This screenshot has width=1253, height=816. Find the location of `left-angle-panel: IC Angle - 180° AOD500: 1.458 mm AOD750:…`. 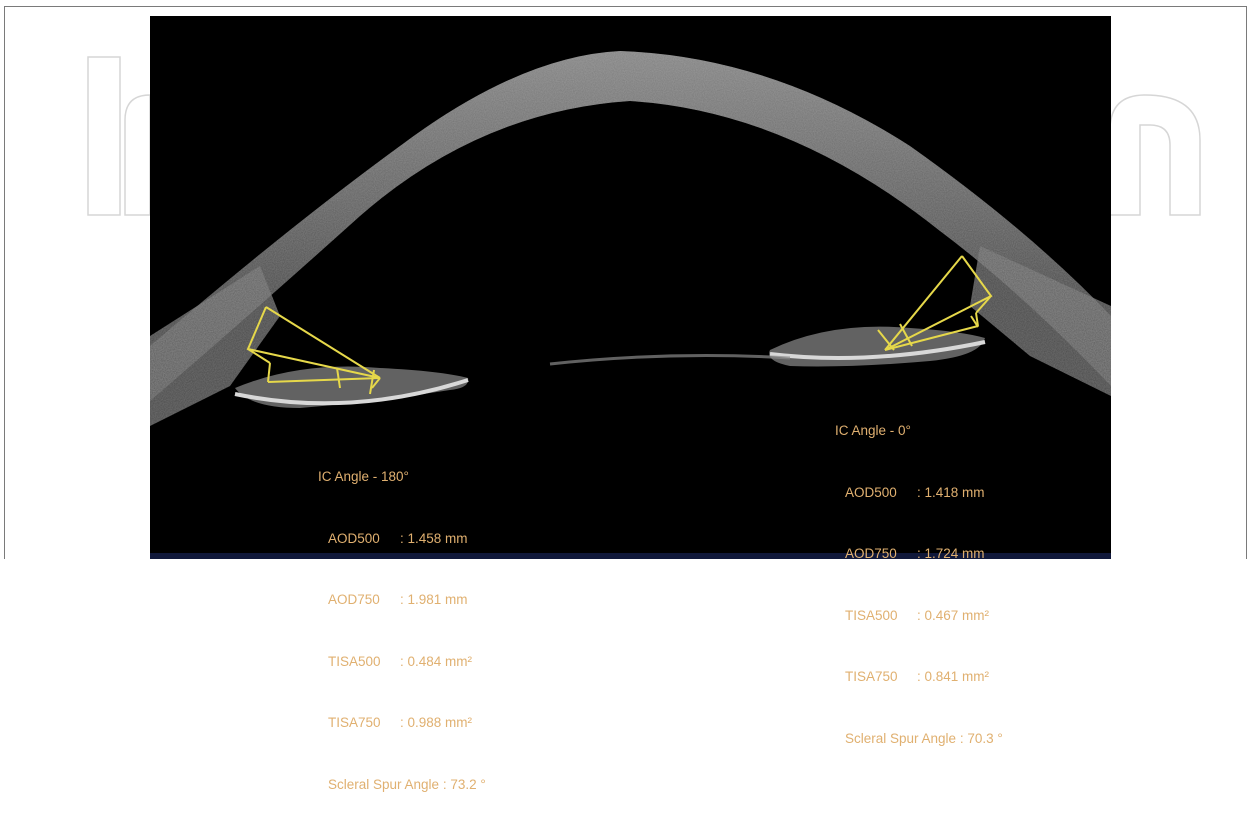

left-angle-panel: IC Angle - 180° AOD500: 1.458 mm AOD750:… is located at coordinates (402, 621).